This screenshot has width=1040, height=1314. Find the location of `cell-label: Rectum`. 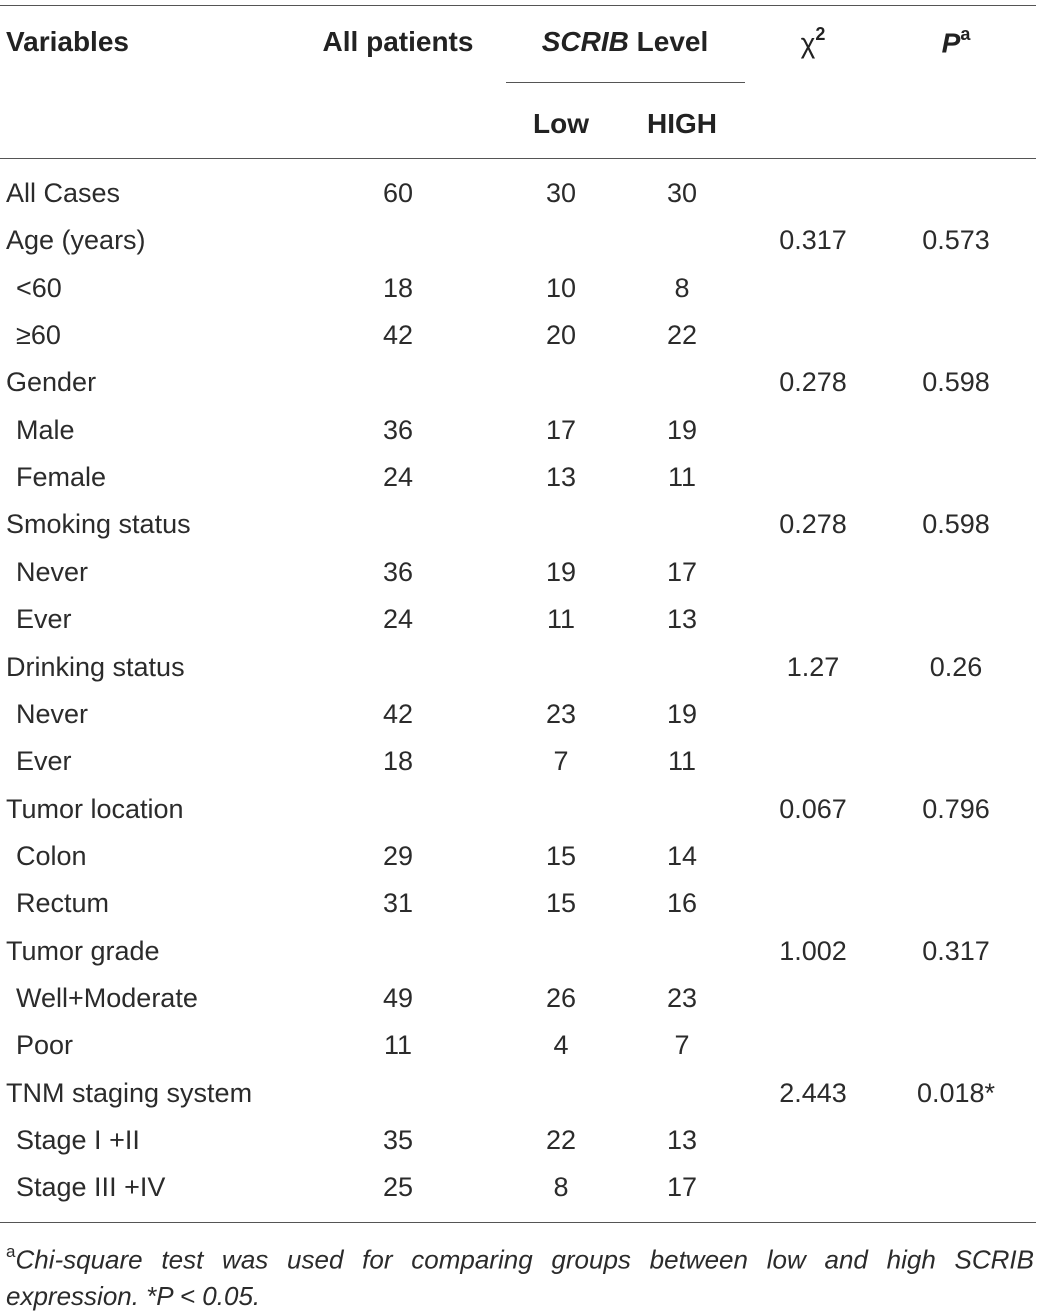

cell-label: Rectum is located at coordinates (63, 903).